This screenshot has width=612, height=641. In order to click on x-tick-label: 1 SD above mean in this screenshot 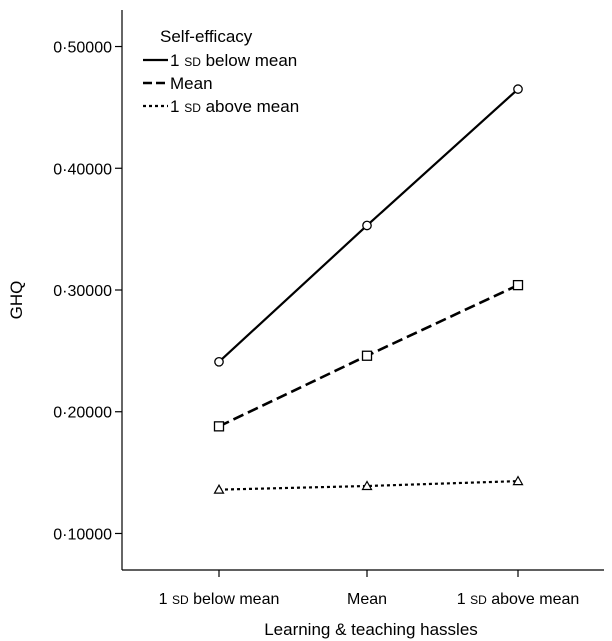, I will do `click(518, 599)`.